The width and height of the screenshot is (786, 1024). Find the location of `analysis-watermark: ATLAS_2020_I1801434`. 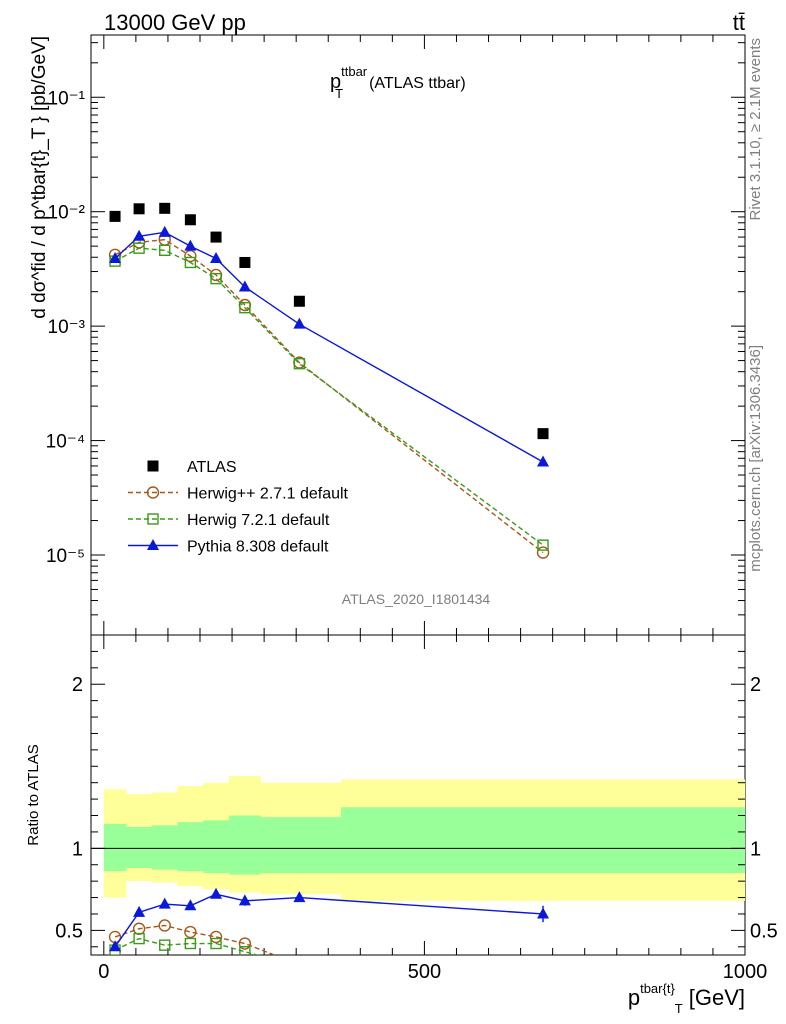

analysis-watermark: ATLAS_2020_I1801434 is located at coordinates (416, 599).